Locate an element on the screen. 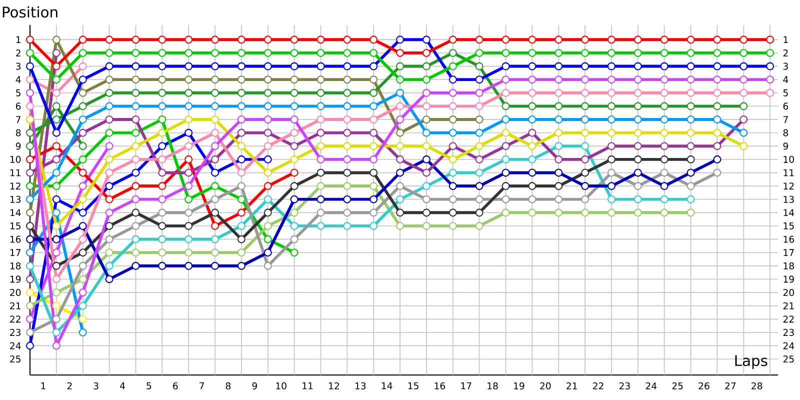 The image size is (800, 400). y2-tick-label: 24 is located at coordinates (788, 346).